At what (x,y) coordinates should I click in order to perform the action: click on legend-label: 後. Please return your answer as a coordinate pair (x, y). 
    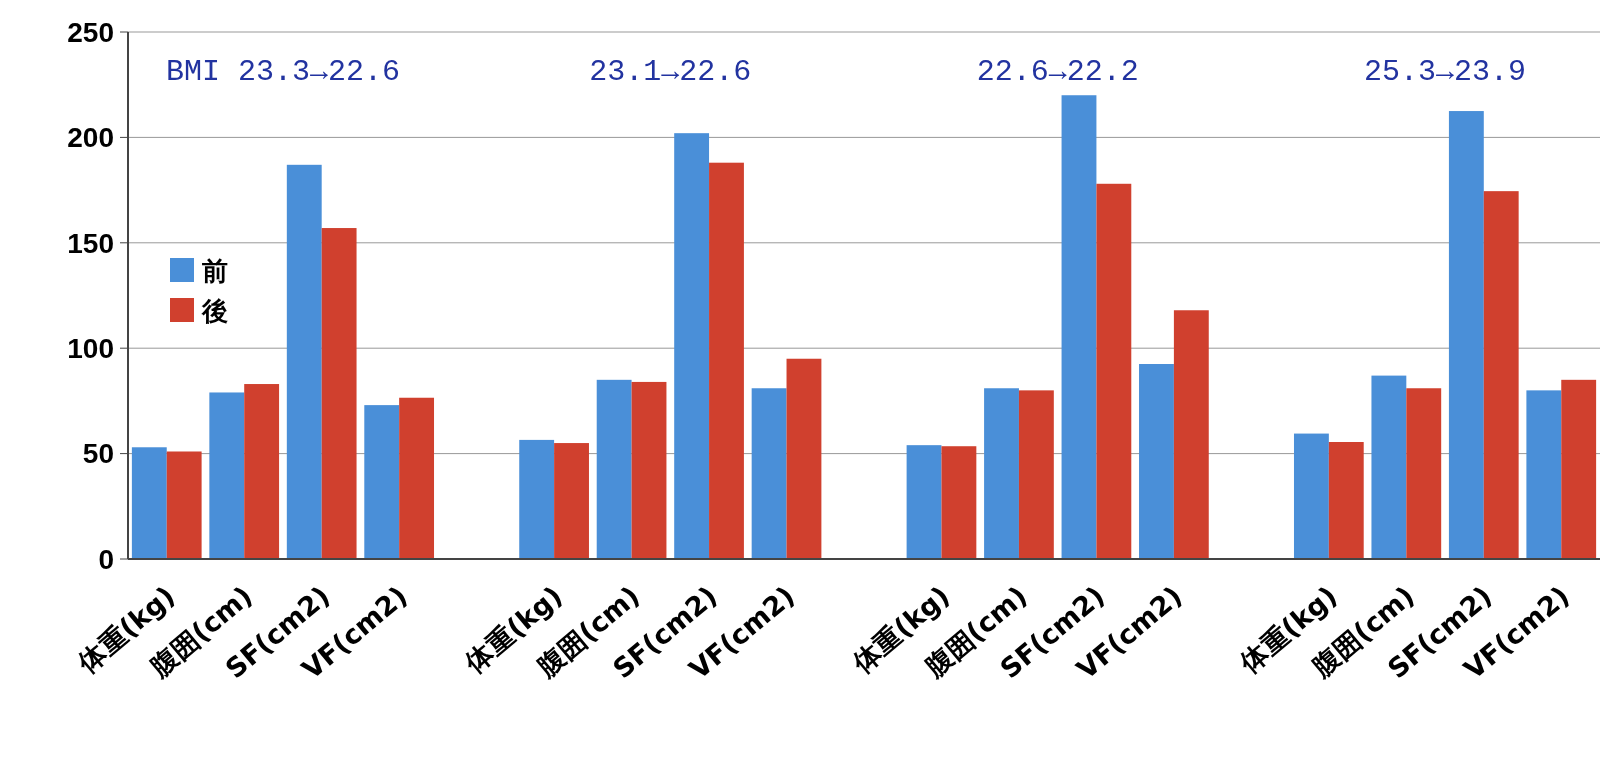
    Looking at the image, I should click on (214, 310).